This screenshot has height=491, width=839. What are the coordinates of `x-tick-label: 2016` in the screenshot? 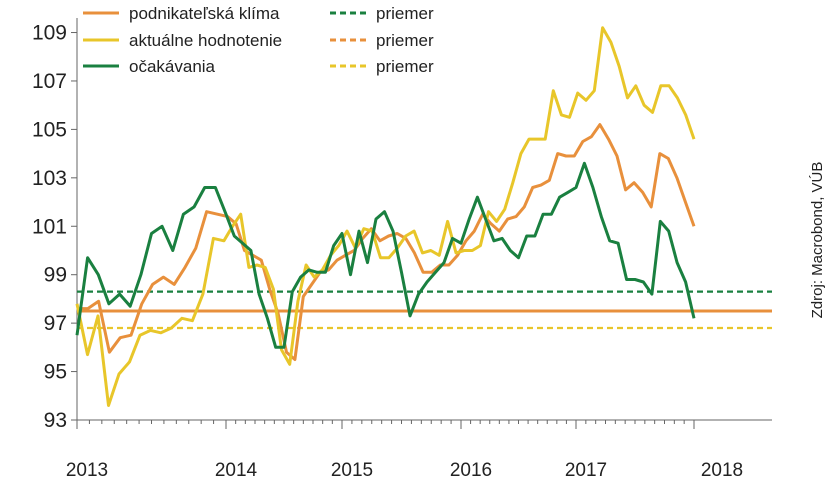 It's located at (471, 470).